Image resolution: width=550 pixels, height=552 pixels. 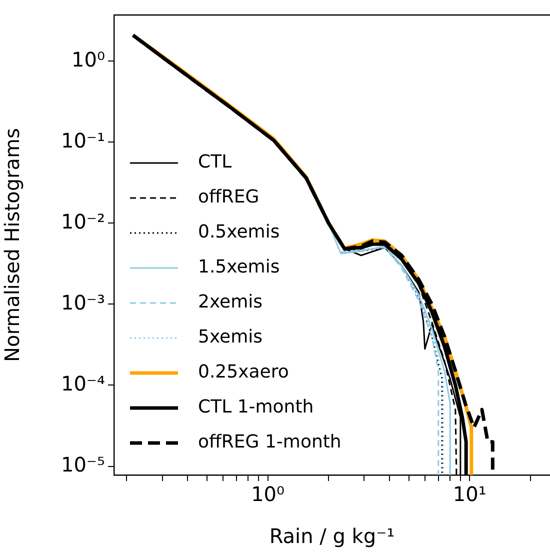 I want to click on legend-label: CTL, so click(x=215, y=162).